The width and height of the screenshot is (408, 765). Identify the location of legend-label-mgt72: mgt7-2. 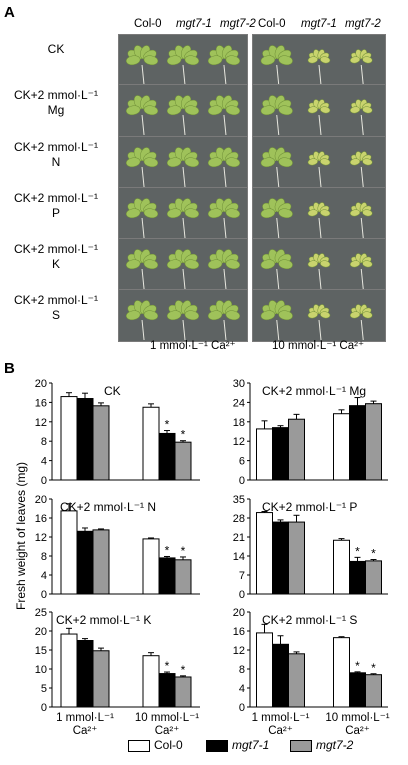
(335, 745).